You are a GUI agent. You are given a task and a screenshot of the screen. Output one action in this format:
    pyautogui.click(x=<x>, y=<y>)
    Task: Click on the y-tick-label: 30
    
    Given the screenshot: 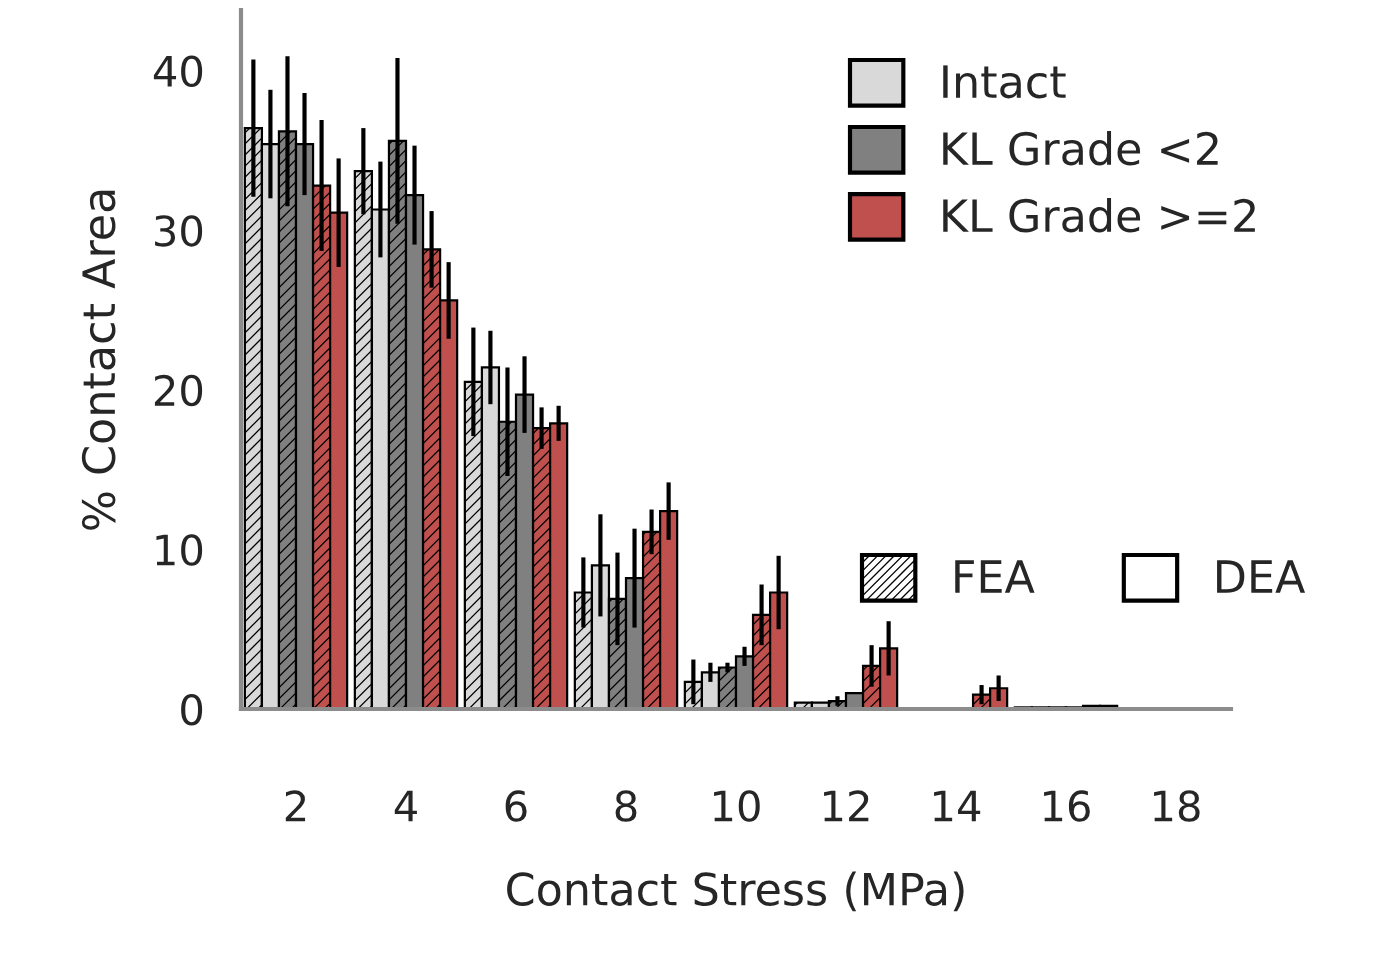 What is the action you would take?
    pyautogui.click(x=179, y=231)
    